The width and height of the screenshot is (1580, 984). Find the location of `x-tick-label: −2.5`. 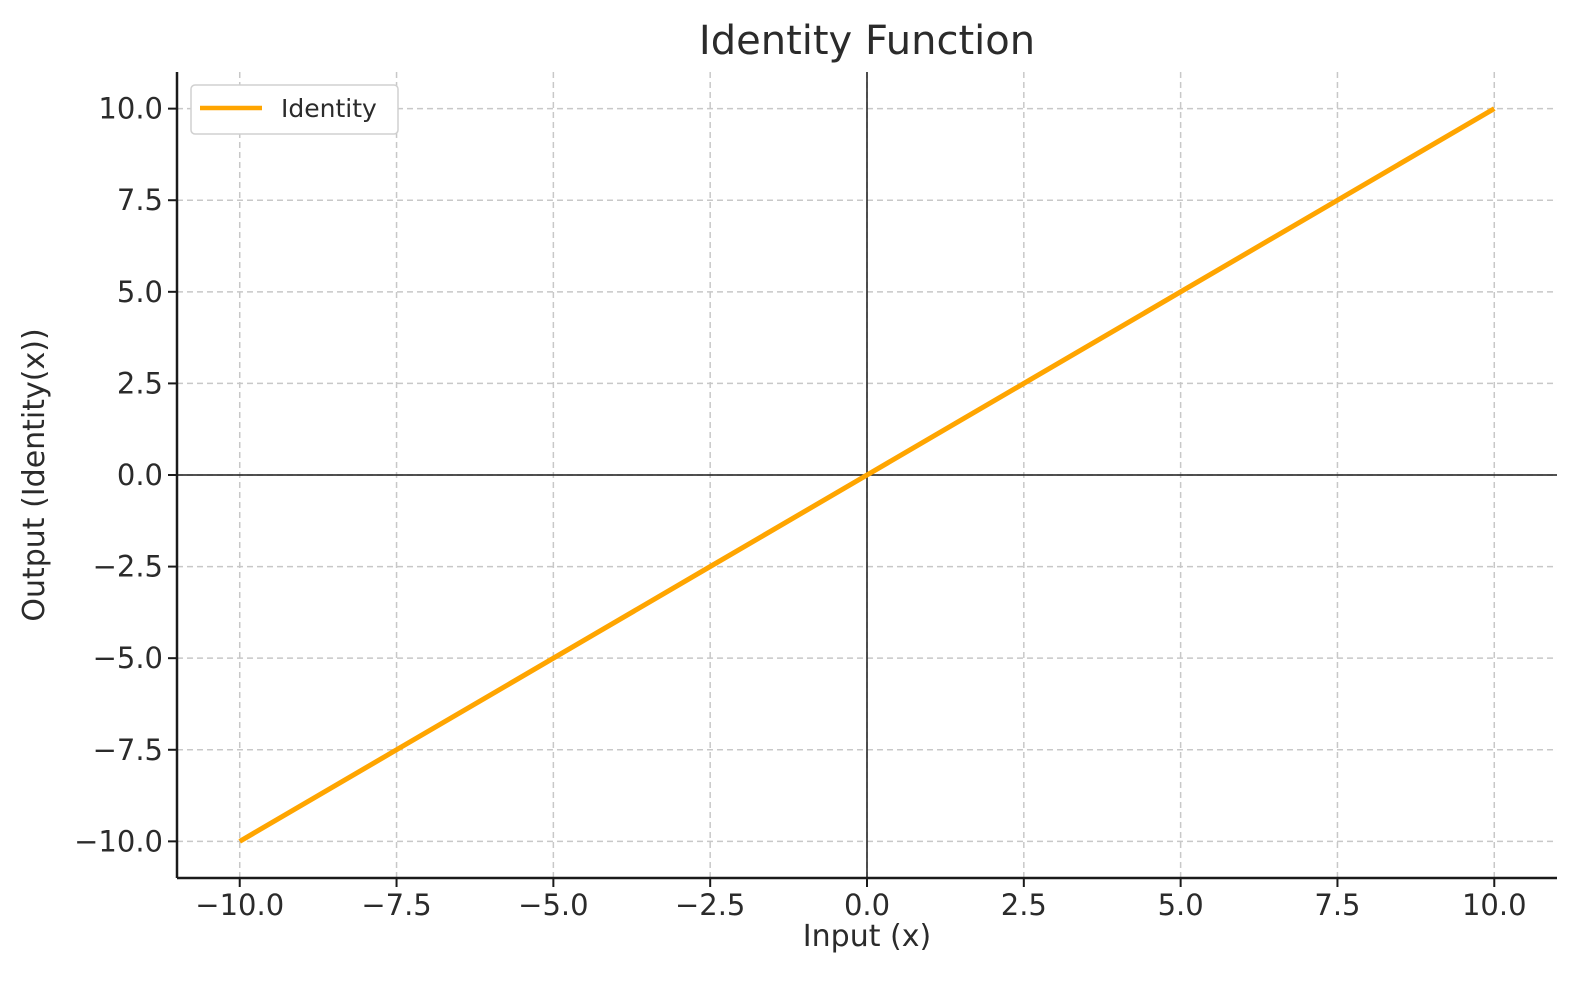

x-tick-label: −2.5 is located at coordinates (710, 905).